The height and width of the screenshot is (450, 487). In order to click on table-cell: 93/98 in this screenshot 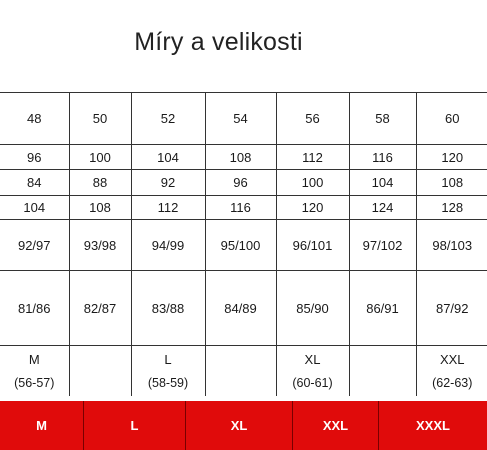, I will do `click(100, 245)`.